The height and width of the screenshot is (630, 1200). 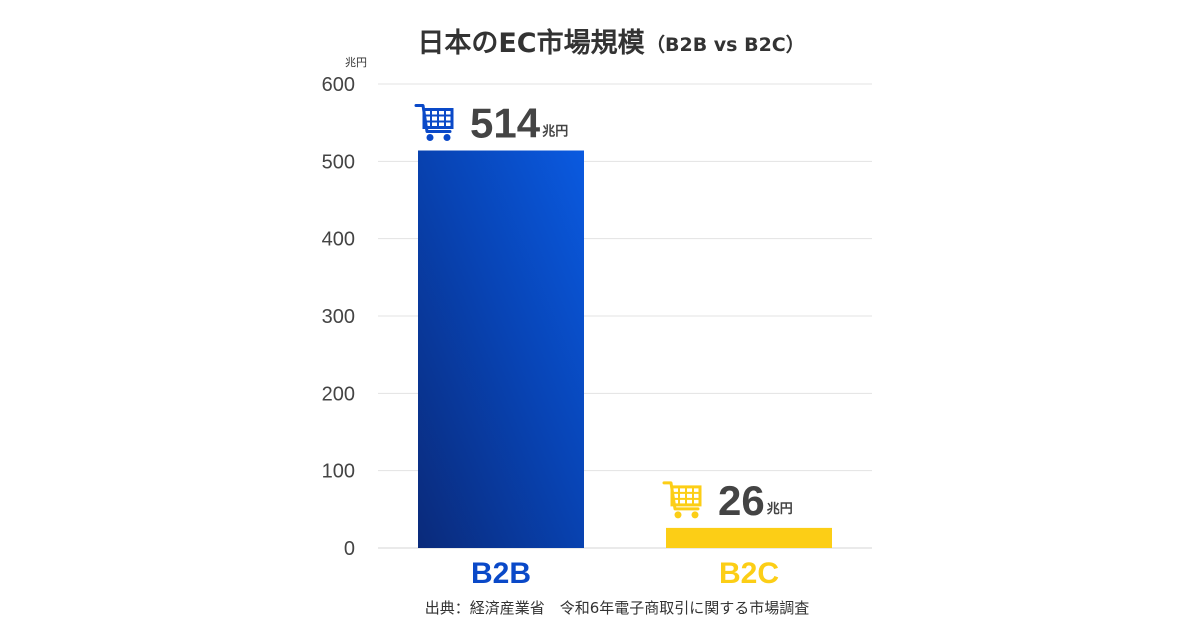 What do you see at coordinates (349, 549) in the screenshot?
I see `y-tick-label: 0` at bounding box center [349, 549].